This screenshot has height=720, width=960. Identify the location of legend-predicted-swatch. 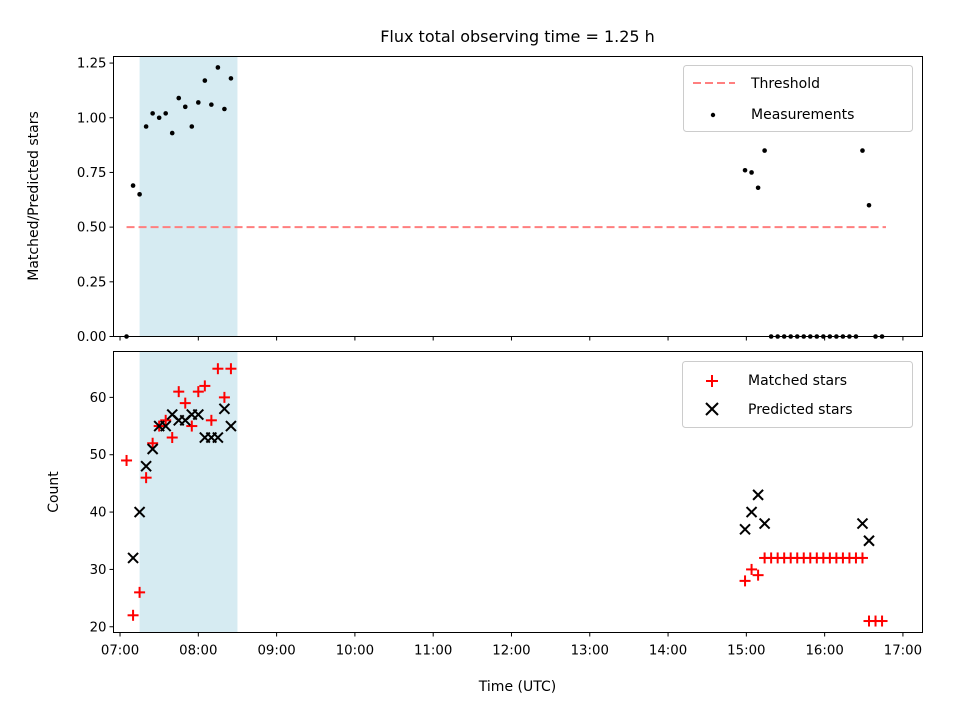
(712, 409).